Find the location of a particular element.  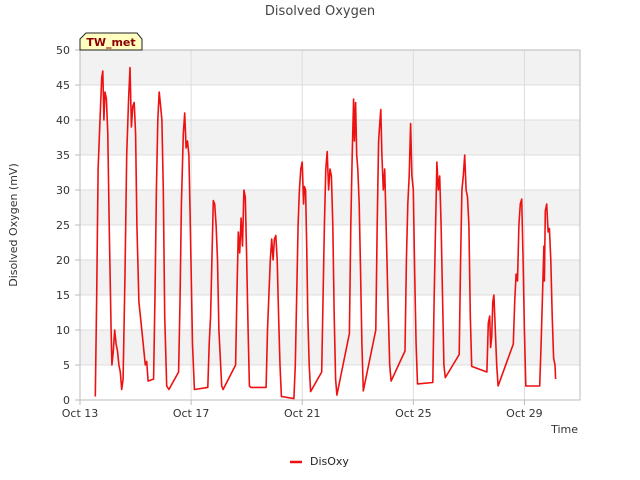

y-tick-label: 5 is located at coordinates (66, 365).